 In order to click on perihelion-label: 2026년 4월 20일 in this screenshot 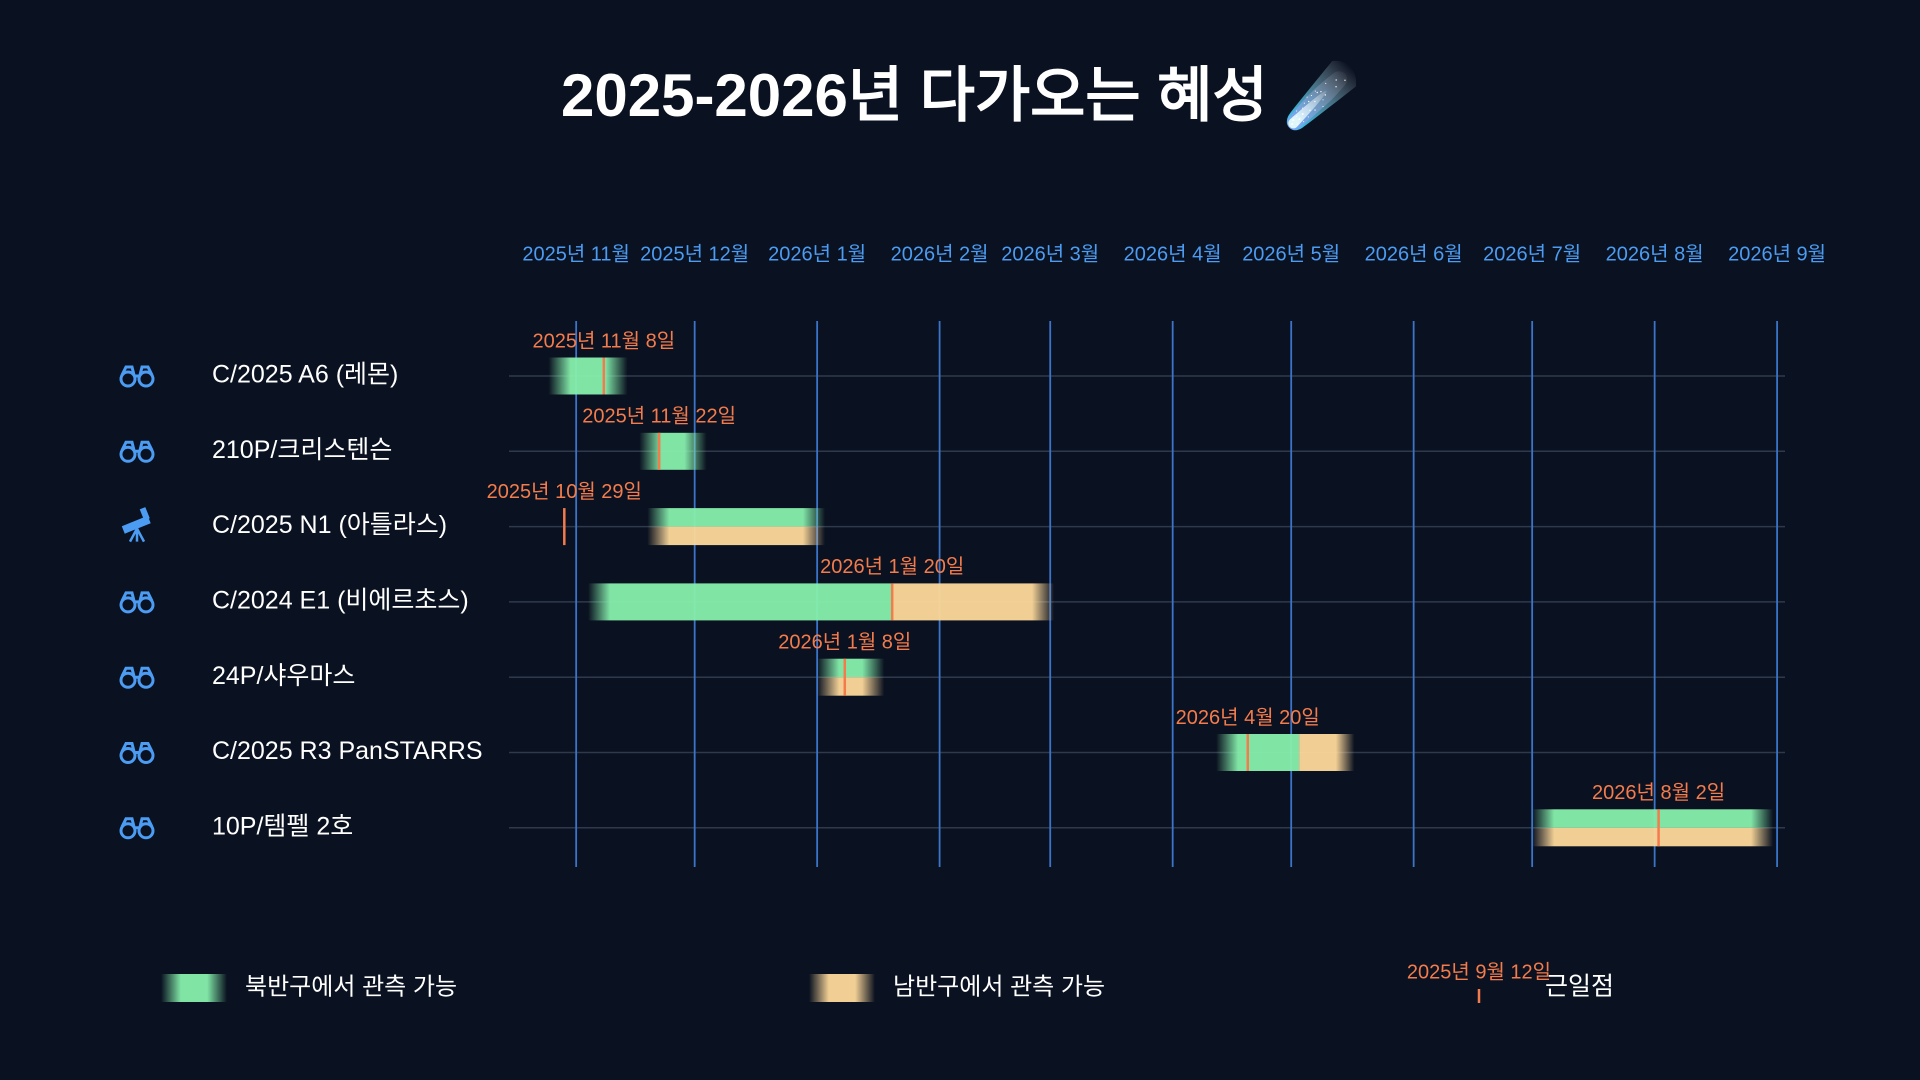, I will do `click(1248, 717)`.